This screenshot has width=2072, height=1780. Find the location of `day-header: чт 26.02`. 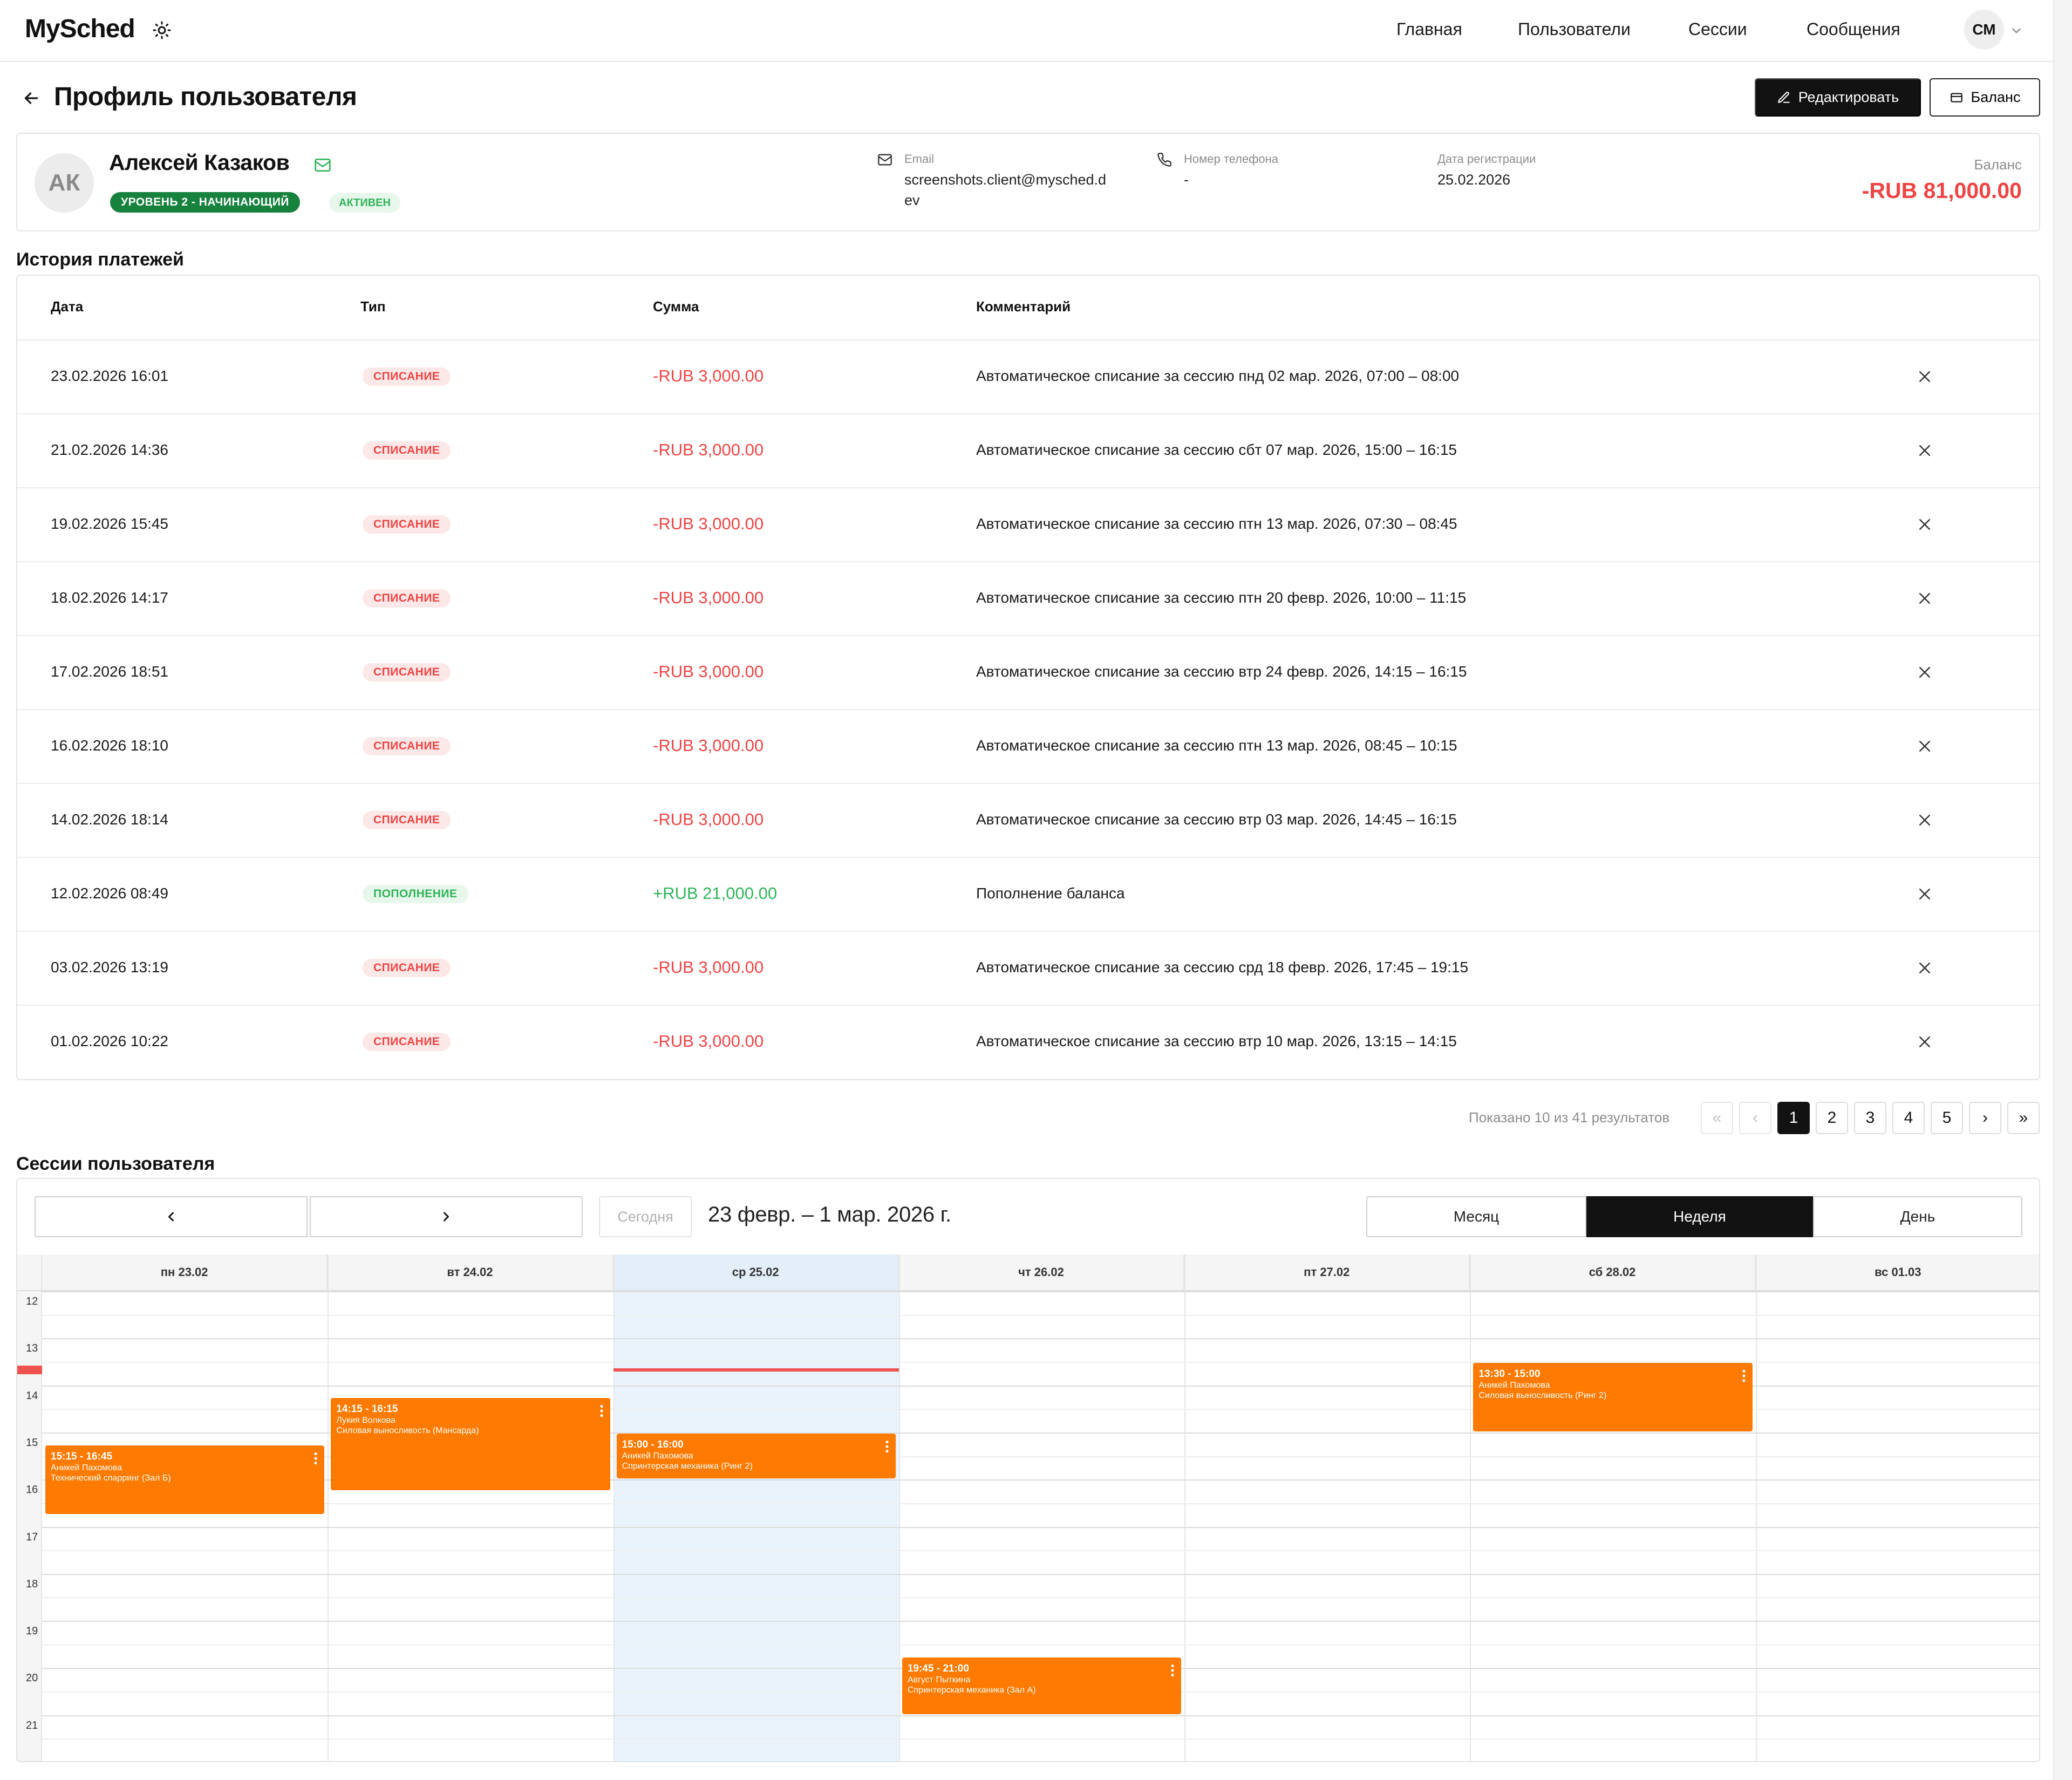

day-header: чт 26.02 is located at coordinates (1041, 1272).